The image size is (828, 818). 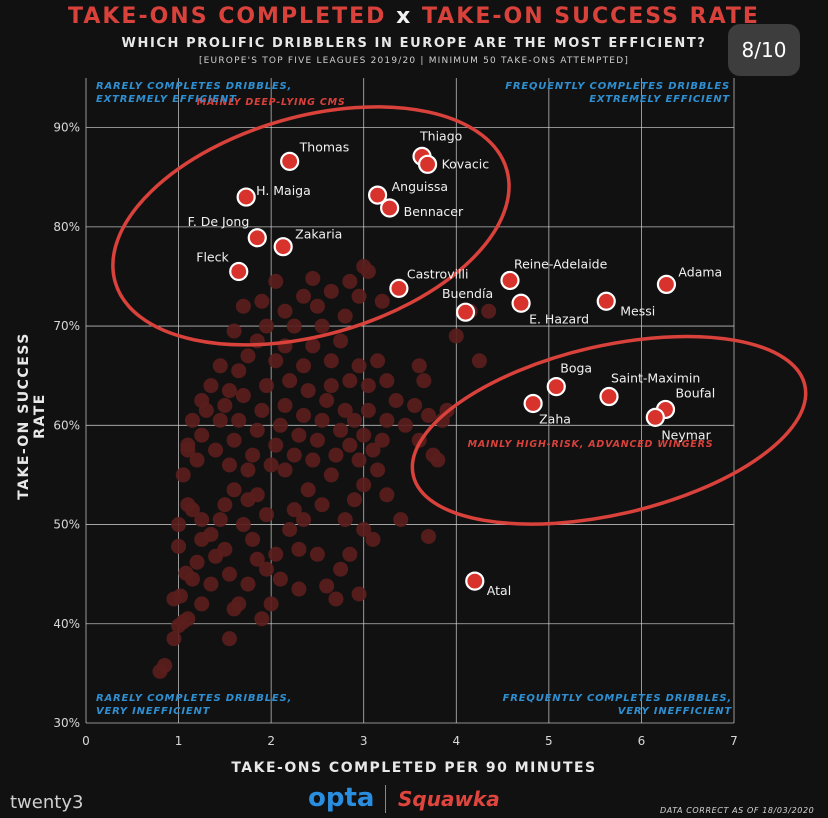 I want to click on y-tick-label: 70%, so click(x=66, y=326).